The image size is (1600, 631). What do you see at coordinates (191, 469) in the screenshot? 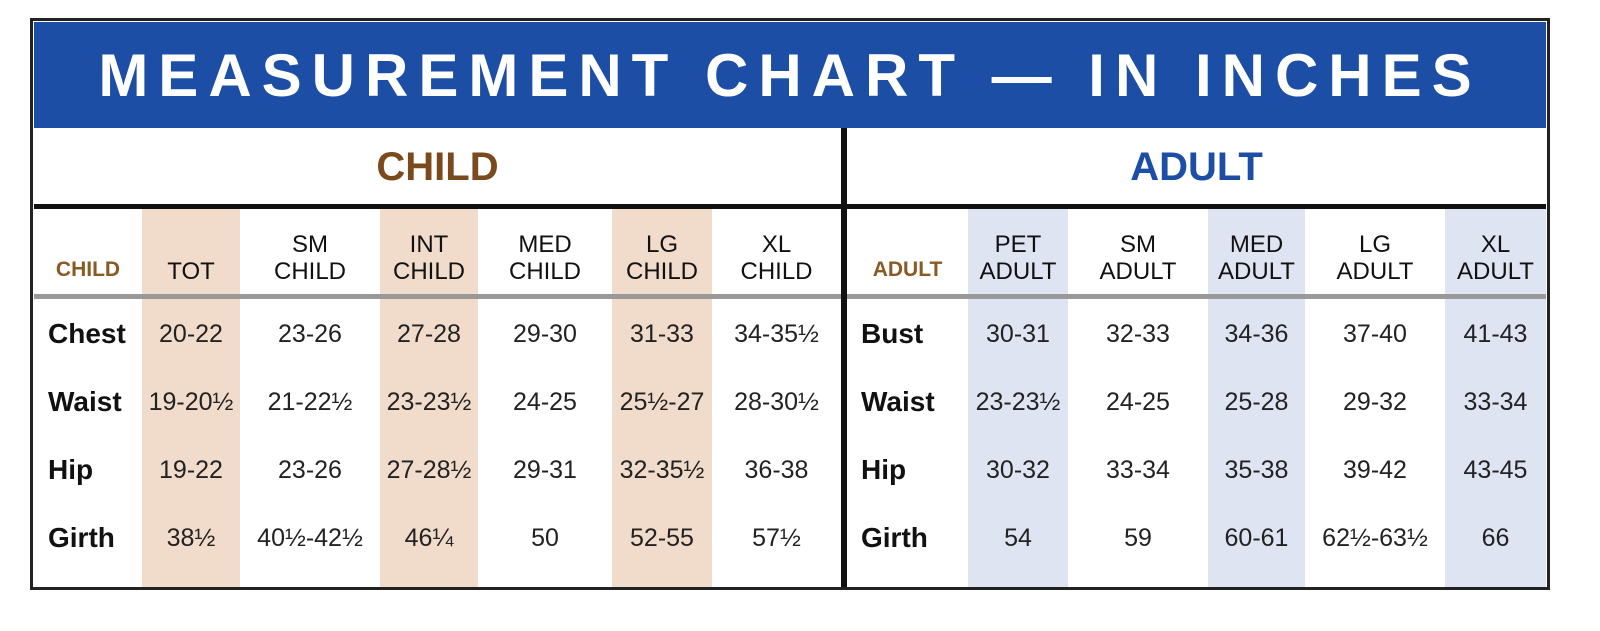
I see `cell-value: 19-22` at bounding box center [191, 469].